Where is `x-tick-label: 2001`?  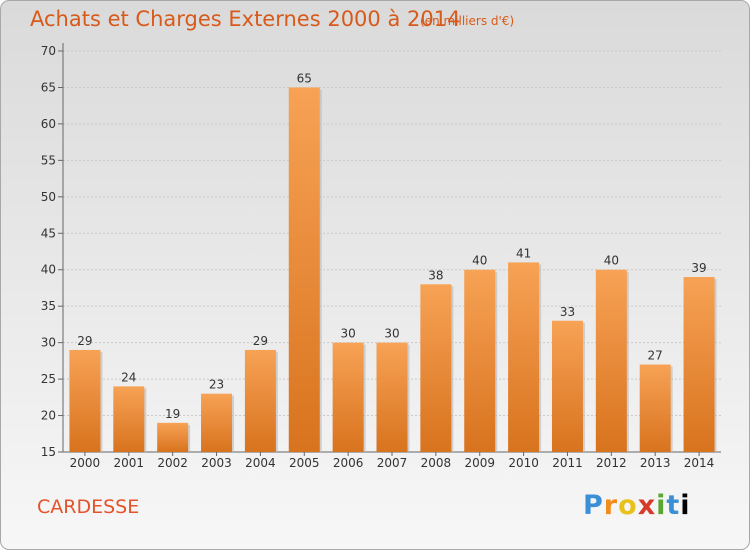 x-tick-label: 2001 is located at coordinates (129, 463).